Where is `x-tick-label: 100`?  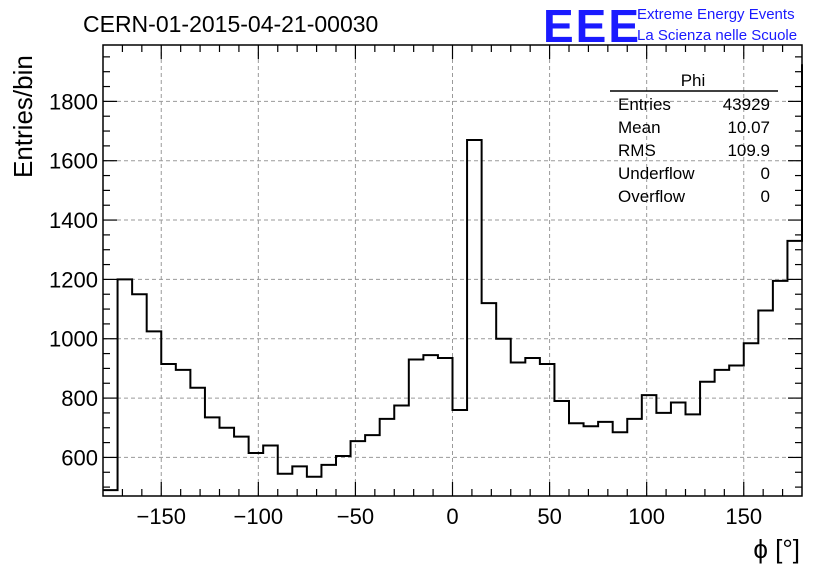
x-tick-label: 100 is located at coordinates (646, 516).